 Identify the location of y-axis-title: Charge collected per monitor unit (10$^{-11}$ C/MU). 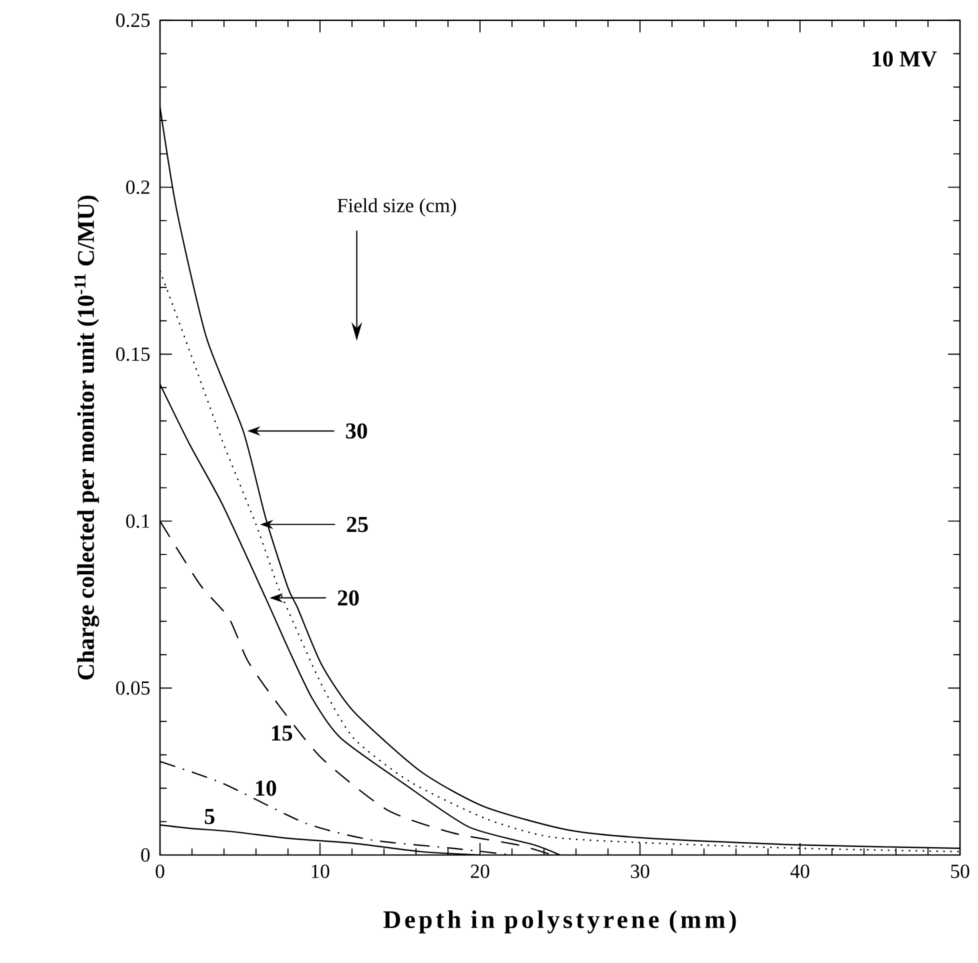
(87, 438).